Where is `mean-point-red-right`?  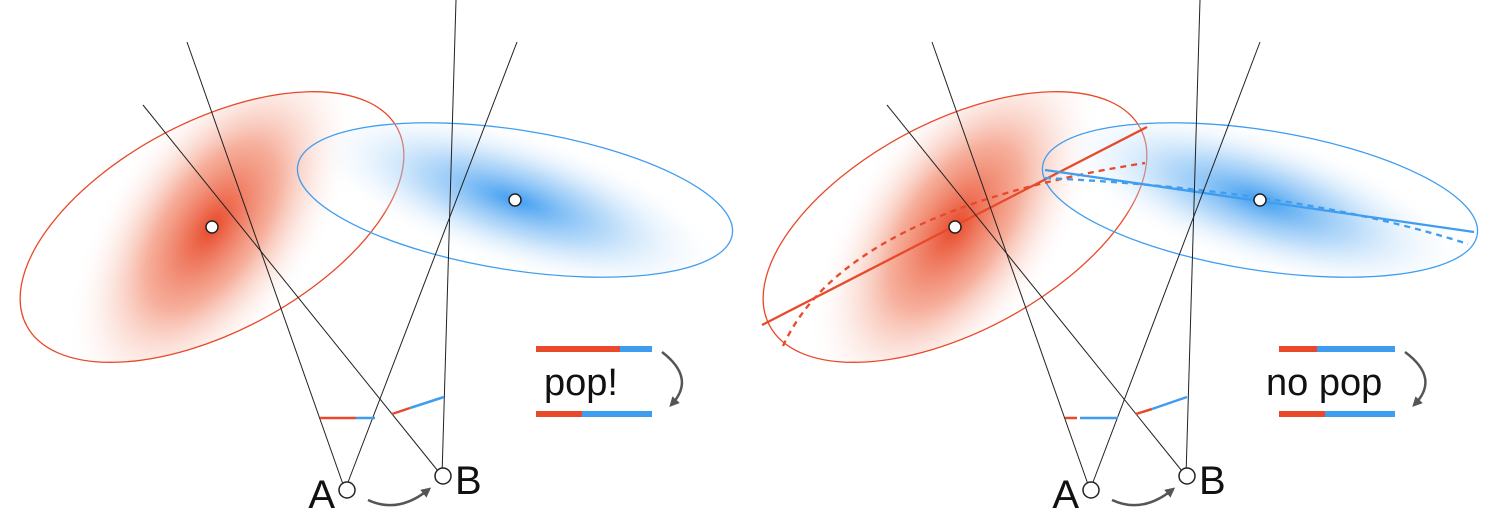
mean-point-red-right is located at coordinates (955, 227).